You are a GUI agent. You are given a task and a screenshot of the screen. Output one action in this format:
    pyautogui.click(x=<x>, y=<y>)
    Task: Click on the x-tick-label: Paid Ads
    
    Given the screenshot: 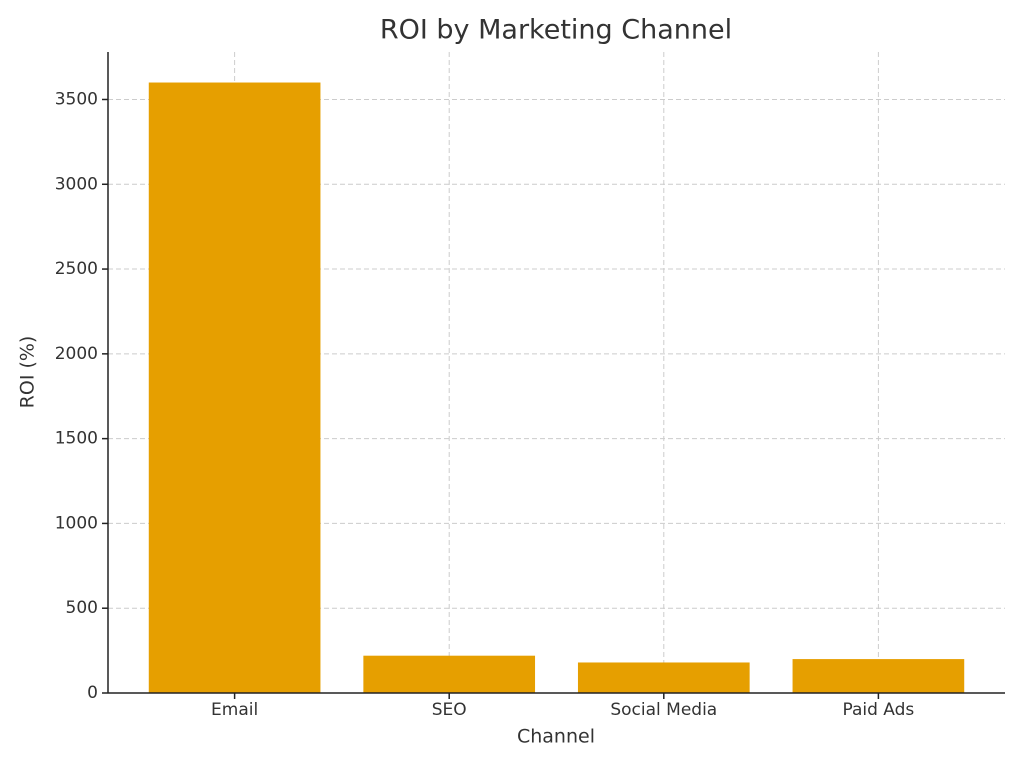 What is the action you would take?
    pyautogui.click(x=878, y=710)
    